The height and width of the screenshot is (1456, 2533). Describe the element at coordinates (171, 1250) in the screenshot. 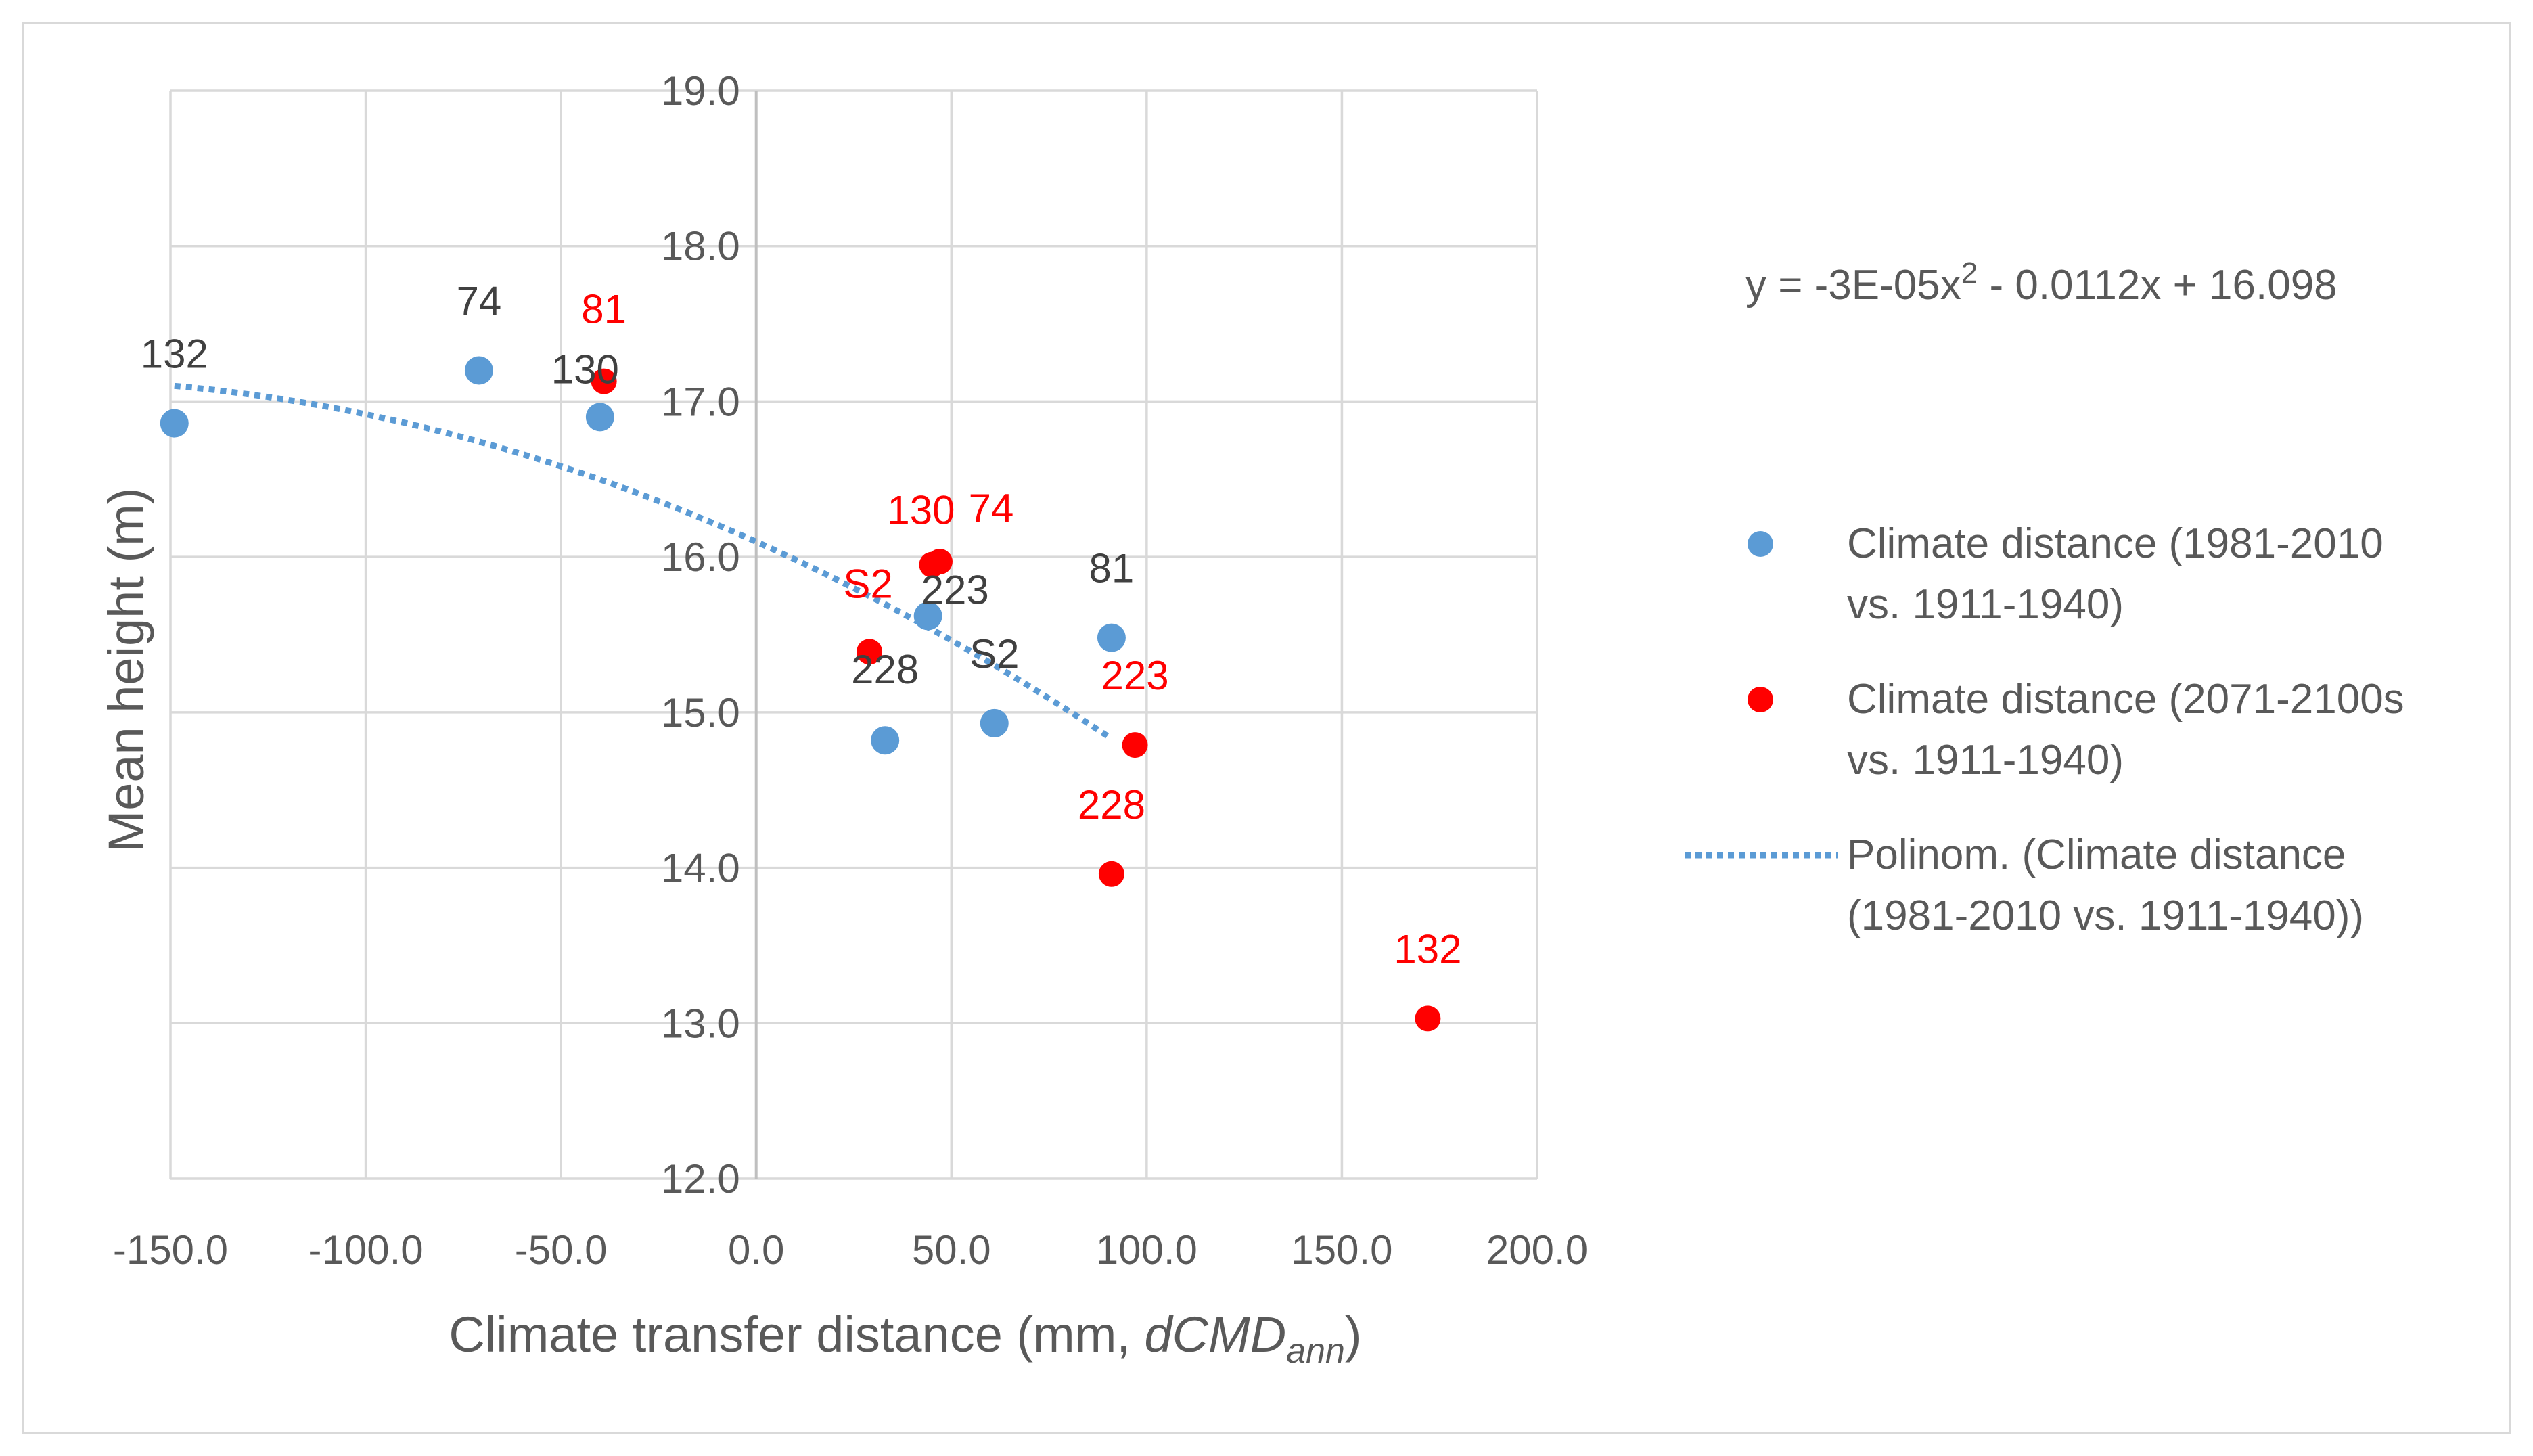

I see `x-tick-label: -150.0` at that location.